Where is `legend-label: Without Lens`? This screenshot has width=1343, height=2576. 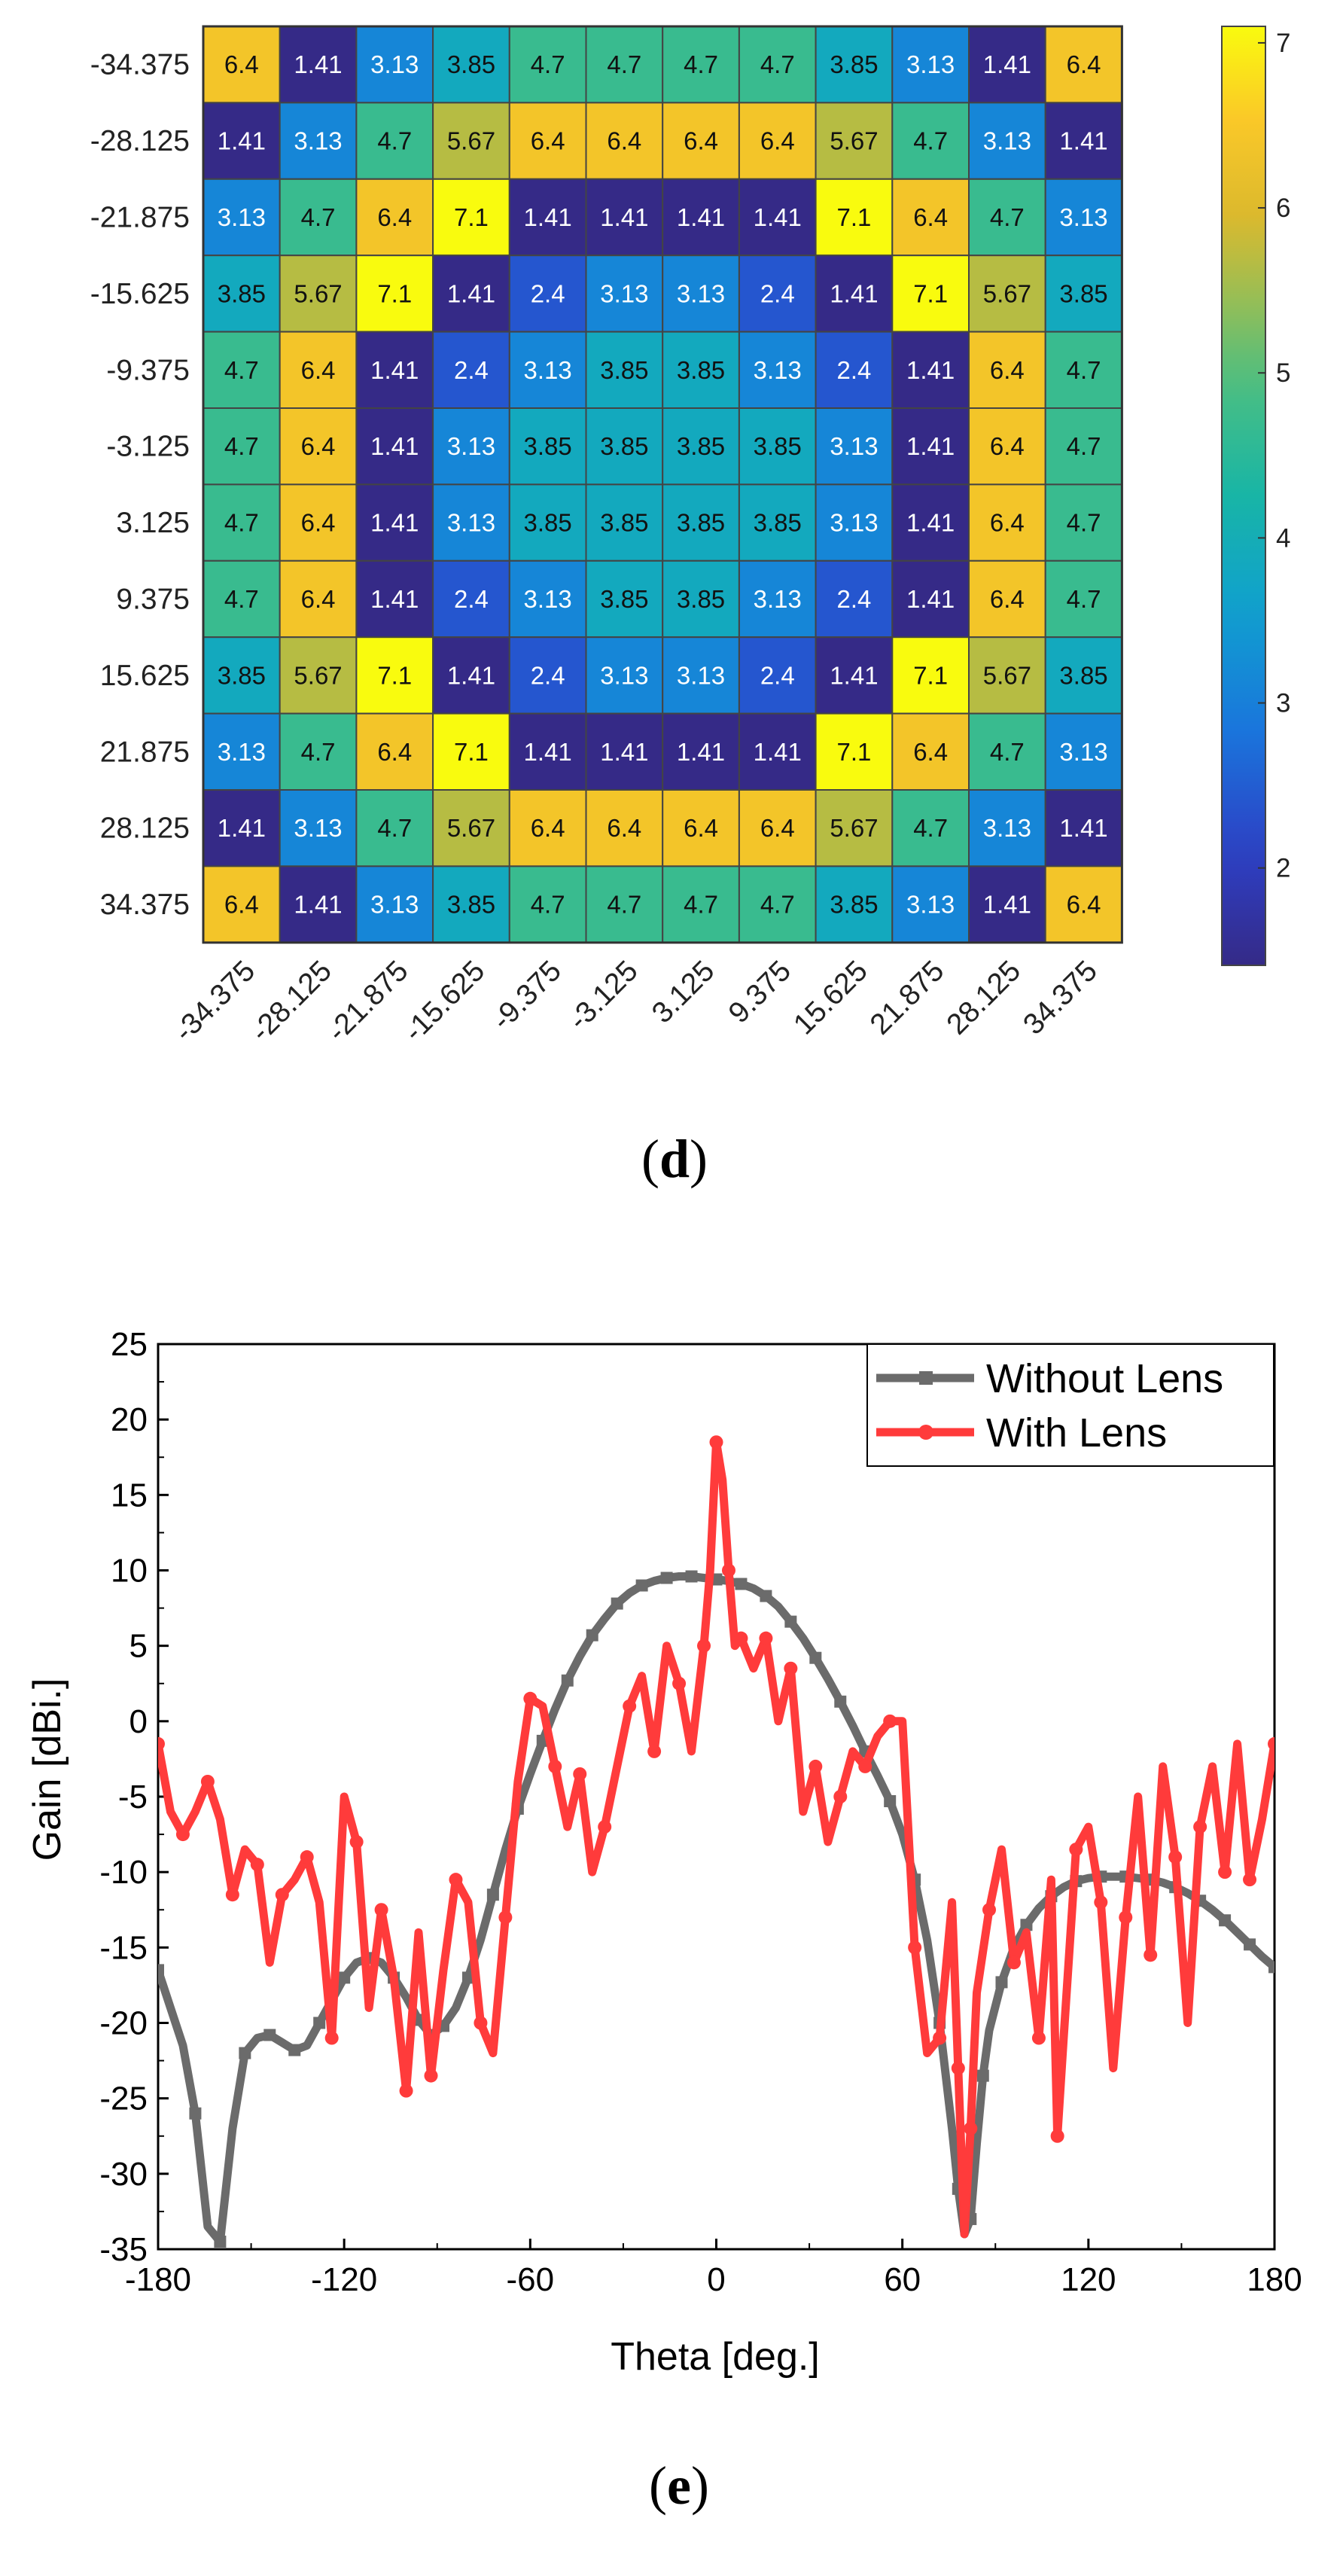 legend-label: Without Lens is located at coordinates (1104, 1378).